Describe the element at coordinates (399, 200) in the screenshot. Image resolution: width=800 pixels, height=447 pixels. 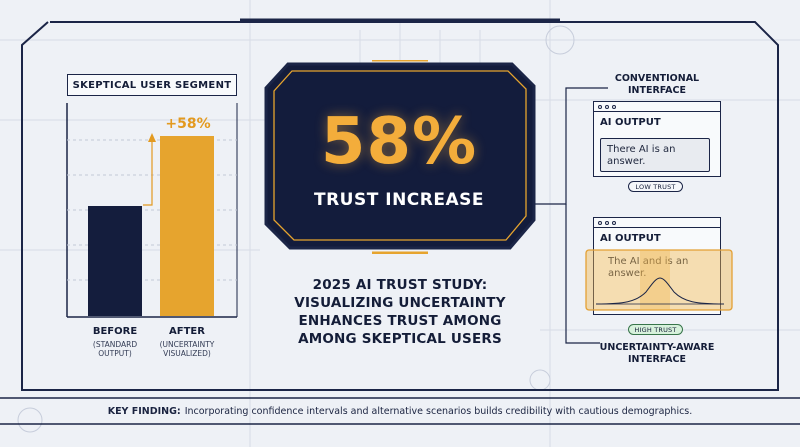
I see `hero-label: TRUST INCREASE` at that location.